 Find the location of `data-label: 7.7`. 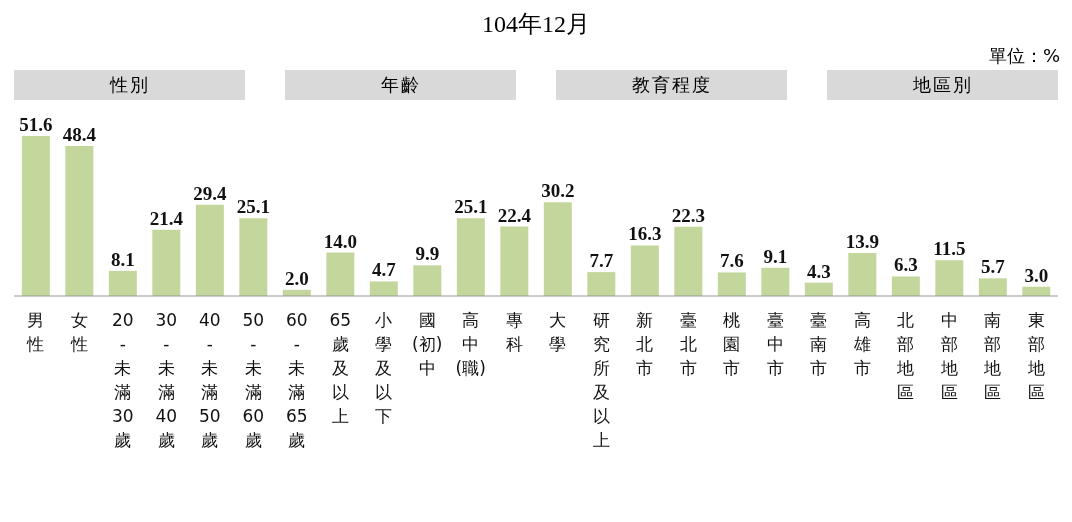

data-label: 7.7 is located at coordinates (601, 261).